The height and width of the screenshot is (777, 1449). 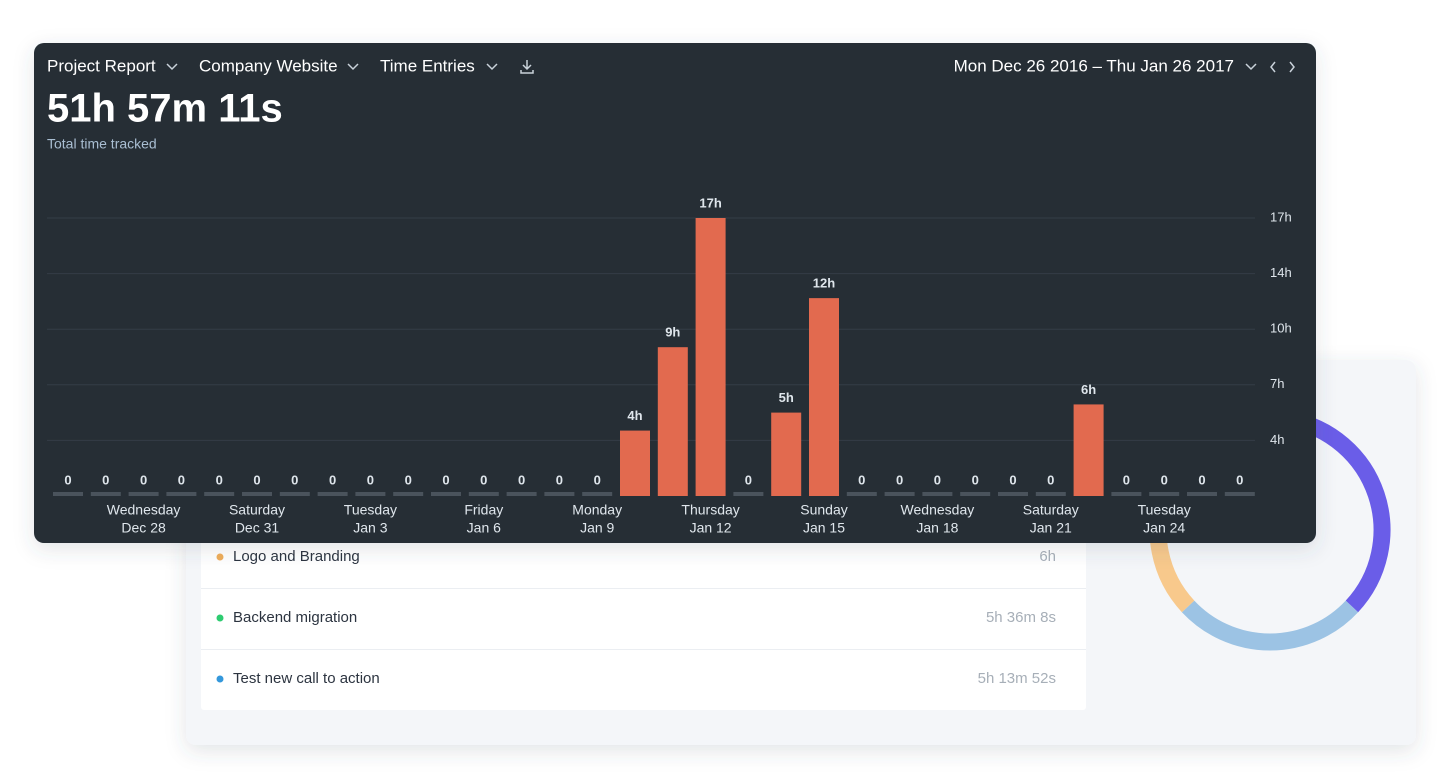 What do you see at coordinates (823, 510) in the screenshot?
I see `x-tick-day: Sunday` at bounding box center [823, 510].